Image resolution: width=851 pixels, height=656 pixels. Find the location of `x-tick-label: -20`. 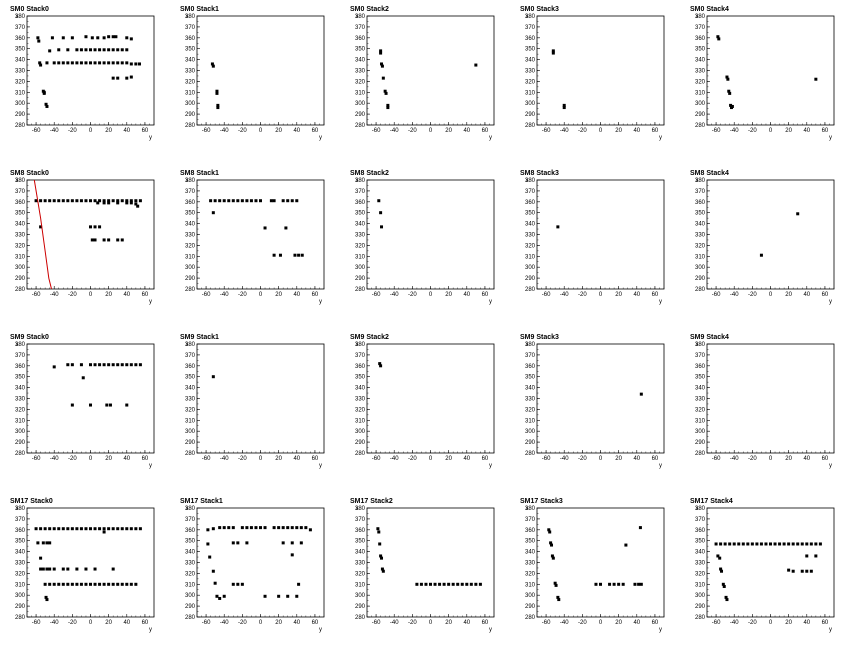

x-tick-label: -20 is located at coordinates (242, 623).